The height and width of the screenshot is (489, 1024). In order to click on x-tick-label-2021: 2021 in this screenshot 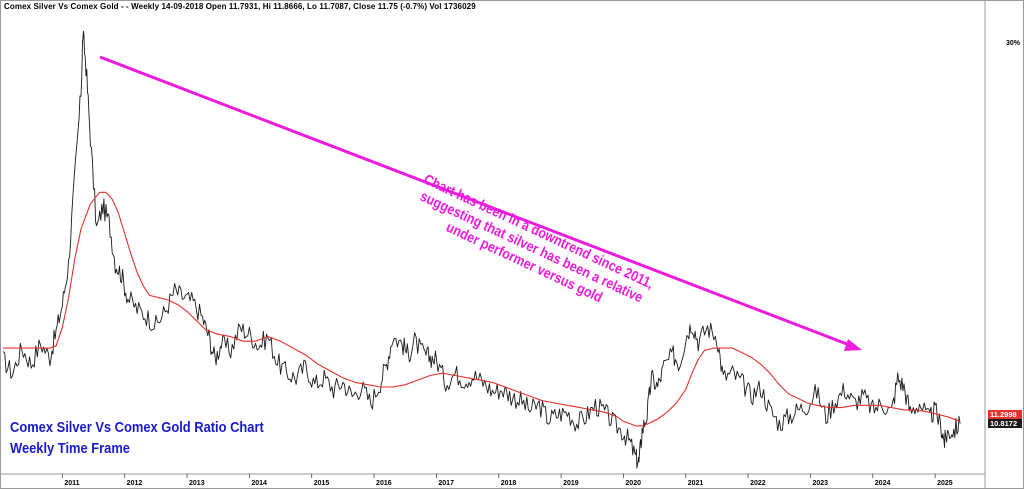, I will do `click(696, 483)`.